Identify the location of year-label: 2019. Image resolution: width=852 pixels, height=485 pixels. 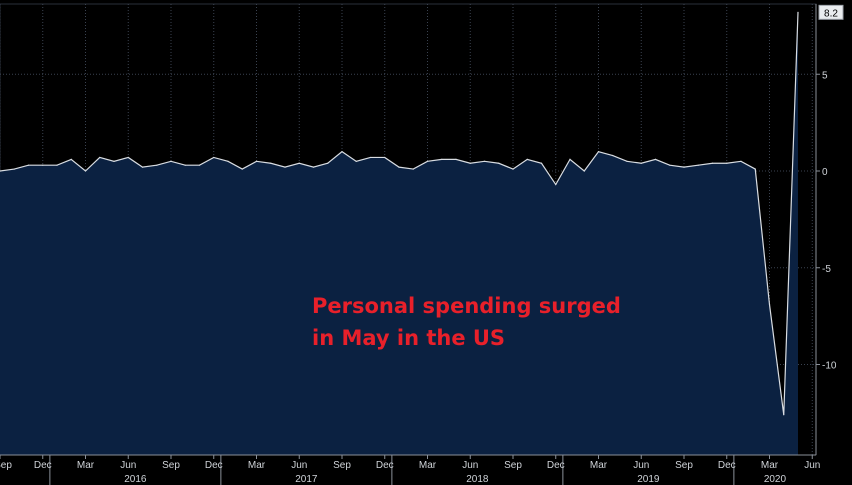
(648, 479).